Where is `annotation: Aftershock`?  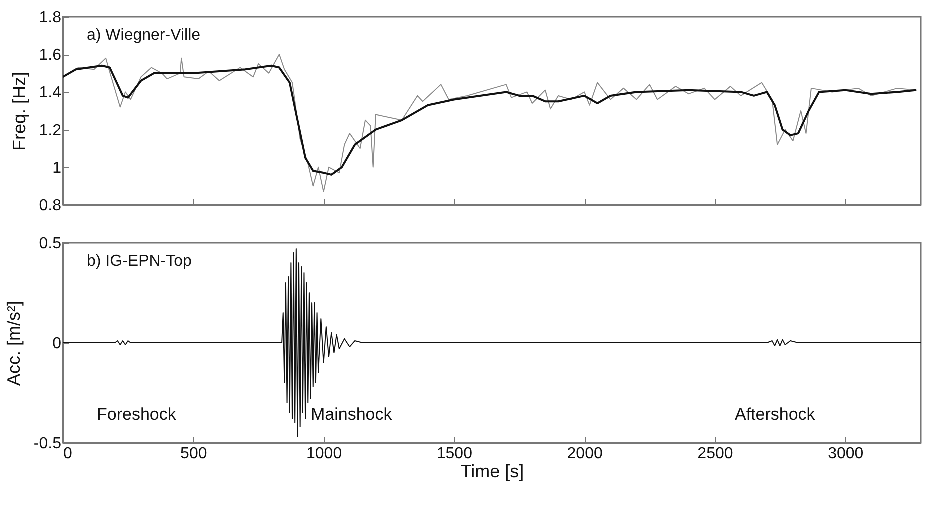 annotation: Aftershock is located at coordinates (775, 414).